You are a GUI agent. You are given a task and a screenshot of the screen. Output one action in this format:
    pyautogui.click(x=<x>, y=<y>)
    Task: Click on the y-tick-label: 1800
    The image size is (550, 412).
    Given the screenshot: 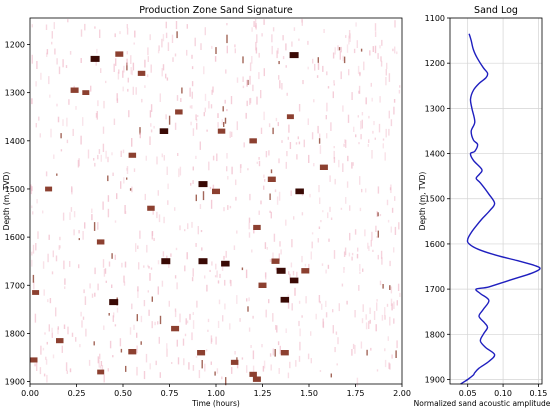 What is the action you would take?
    pyautogui.click(x=15, y=333)
    